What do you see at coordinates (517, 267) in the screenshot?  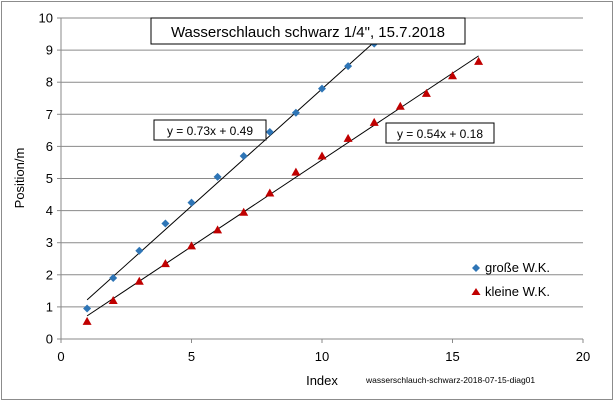 I see `legend-label-grosse: große W.K.` at bounding box center [517, 267].